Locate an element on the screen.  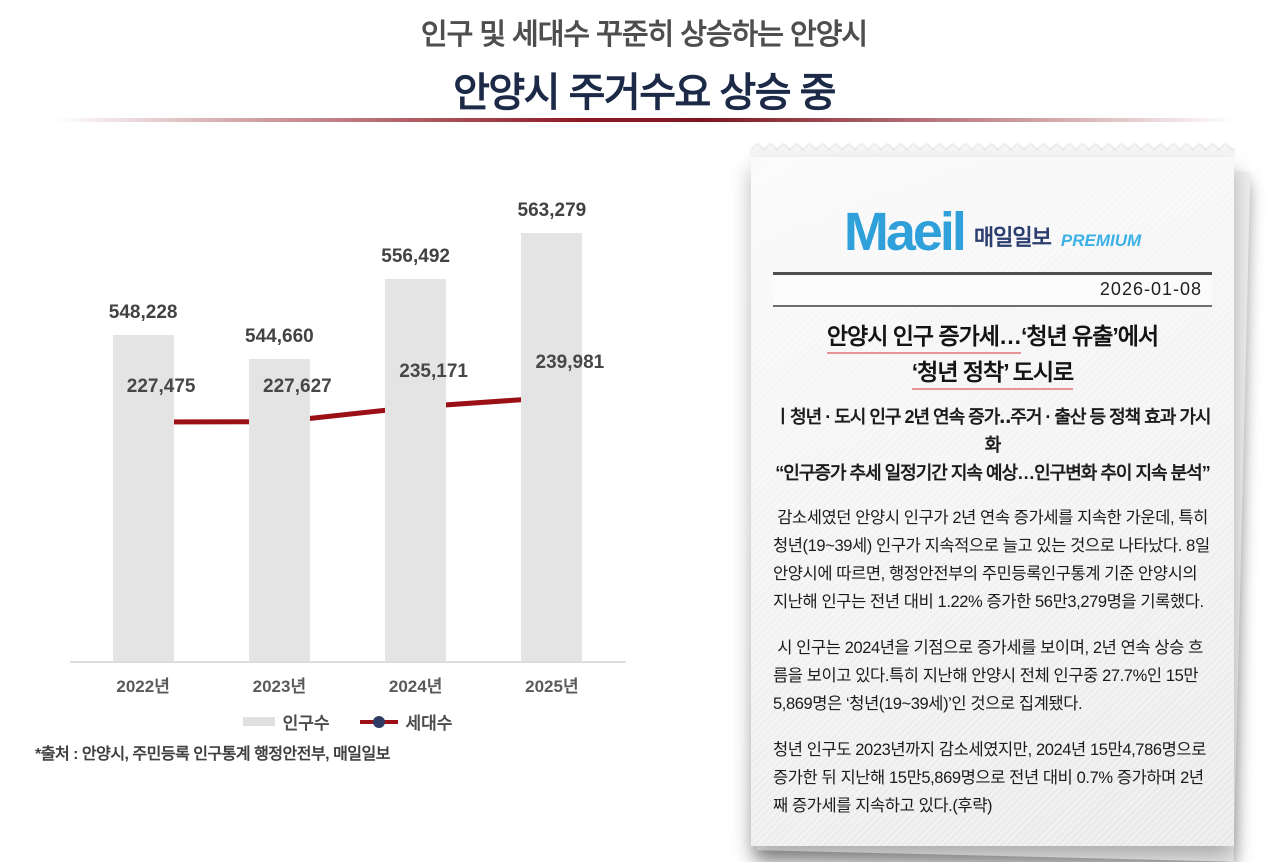
x-axis-label: 2023년 is located at coordinates (279, 686).